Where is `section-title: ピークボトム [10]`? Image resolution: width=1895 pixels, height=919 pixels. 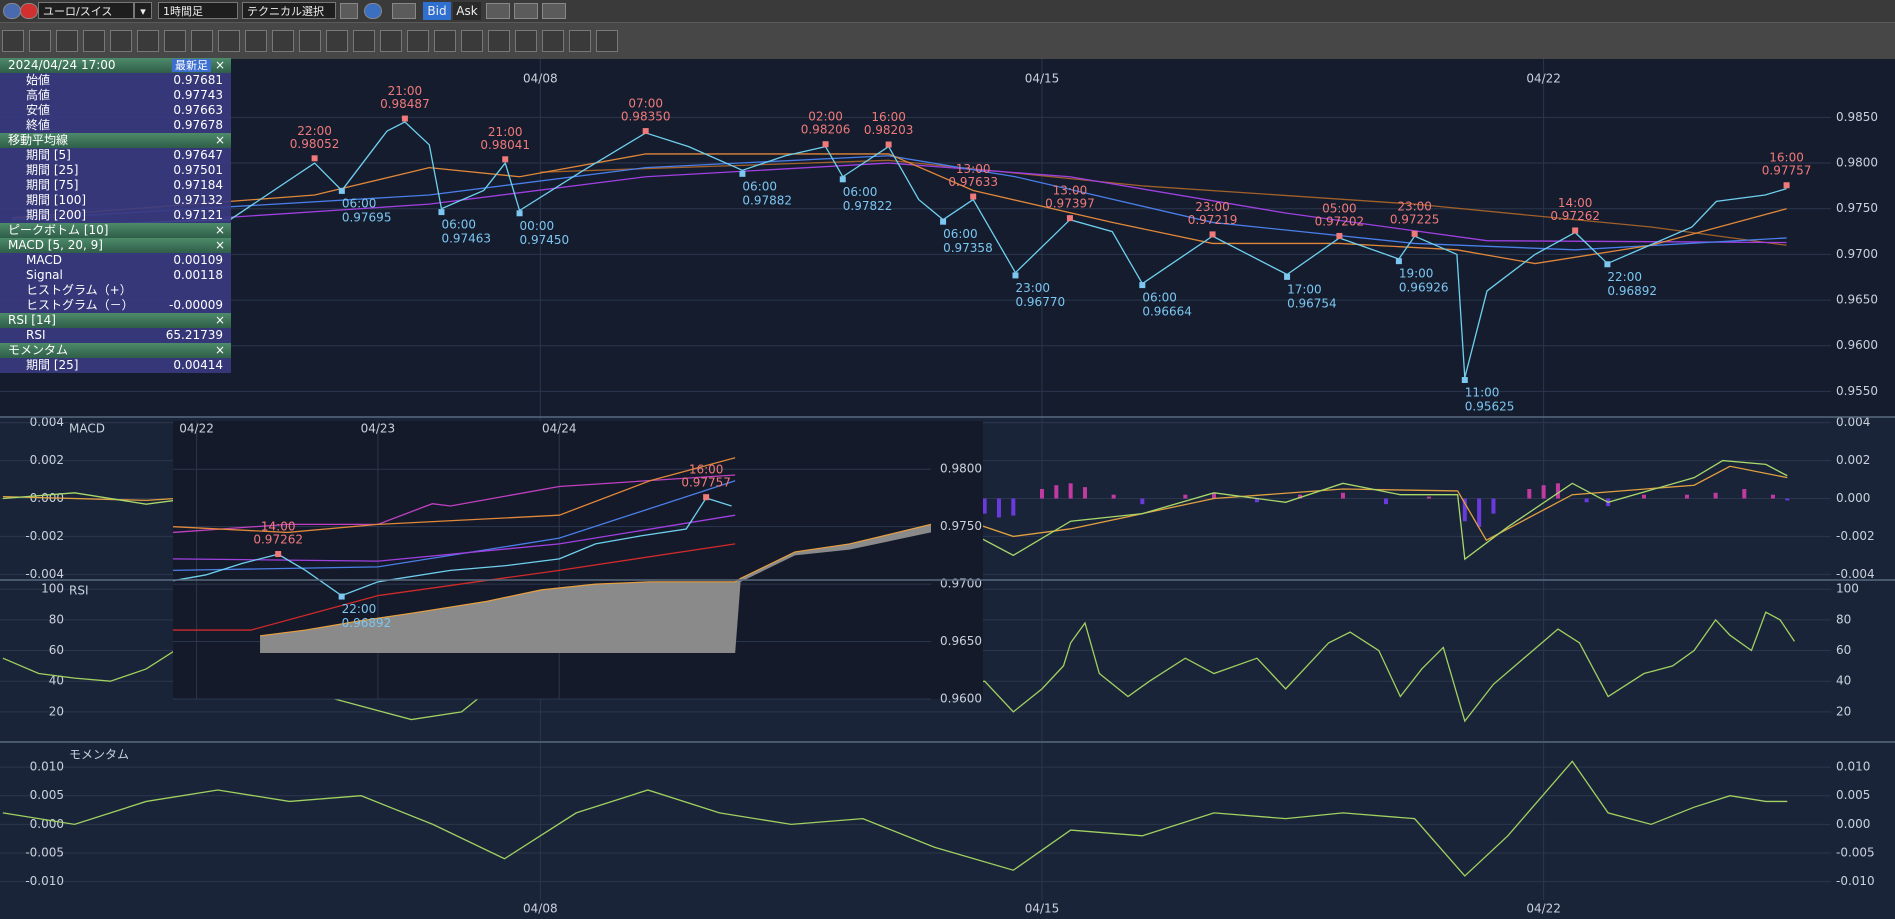 section-title: ピークボトム [10] is located at coordinates (58, 230).